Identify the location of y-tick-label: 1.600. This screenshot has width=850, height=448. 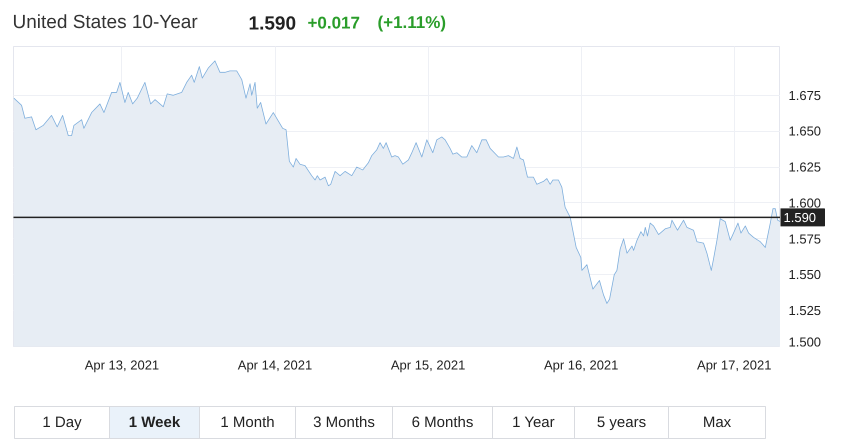
(805, 202).